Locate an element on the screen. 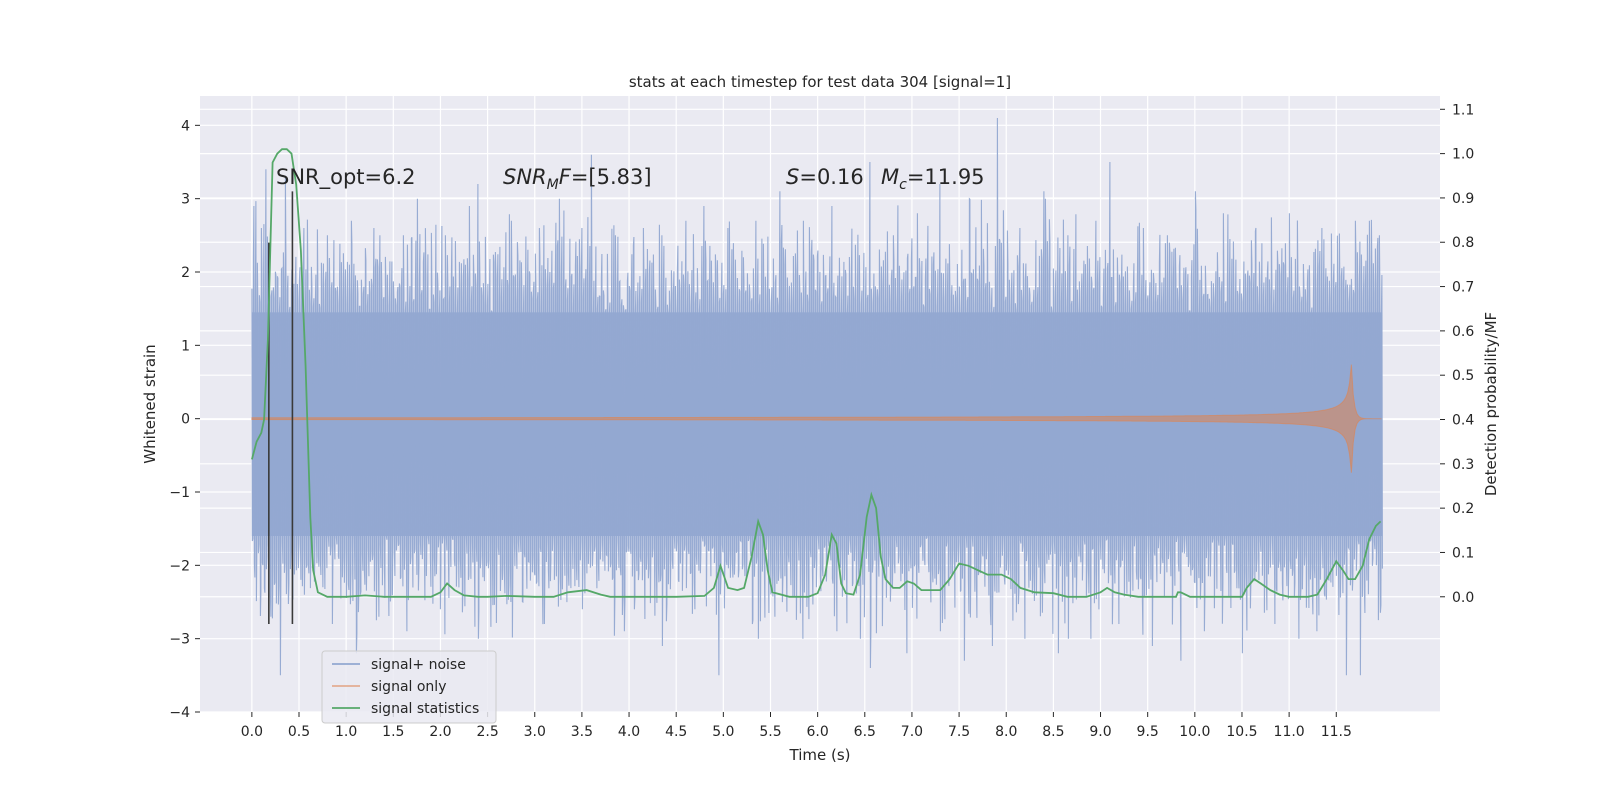 The image size is (1600, 800). x-tick-label: 3.0 is located at coordinates (535, 732).